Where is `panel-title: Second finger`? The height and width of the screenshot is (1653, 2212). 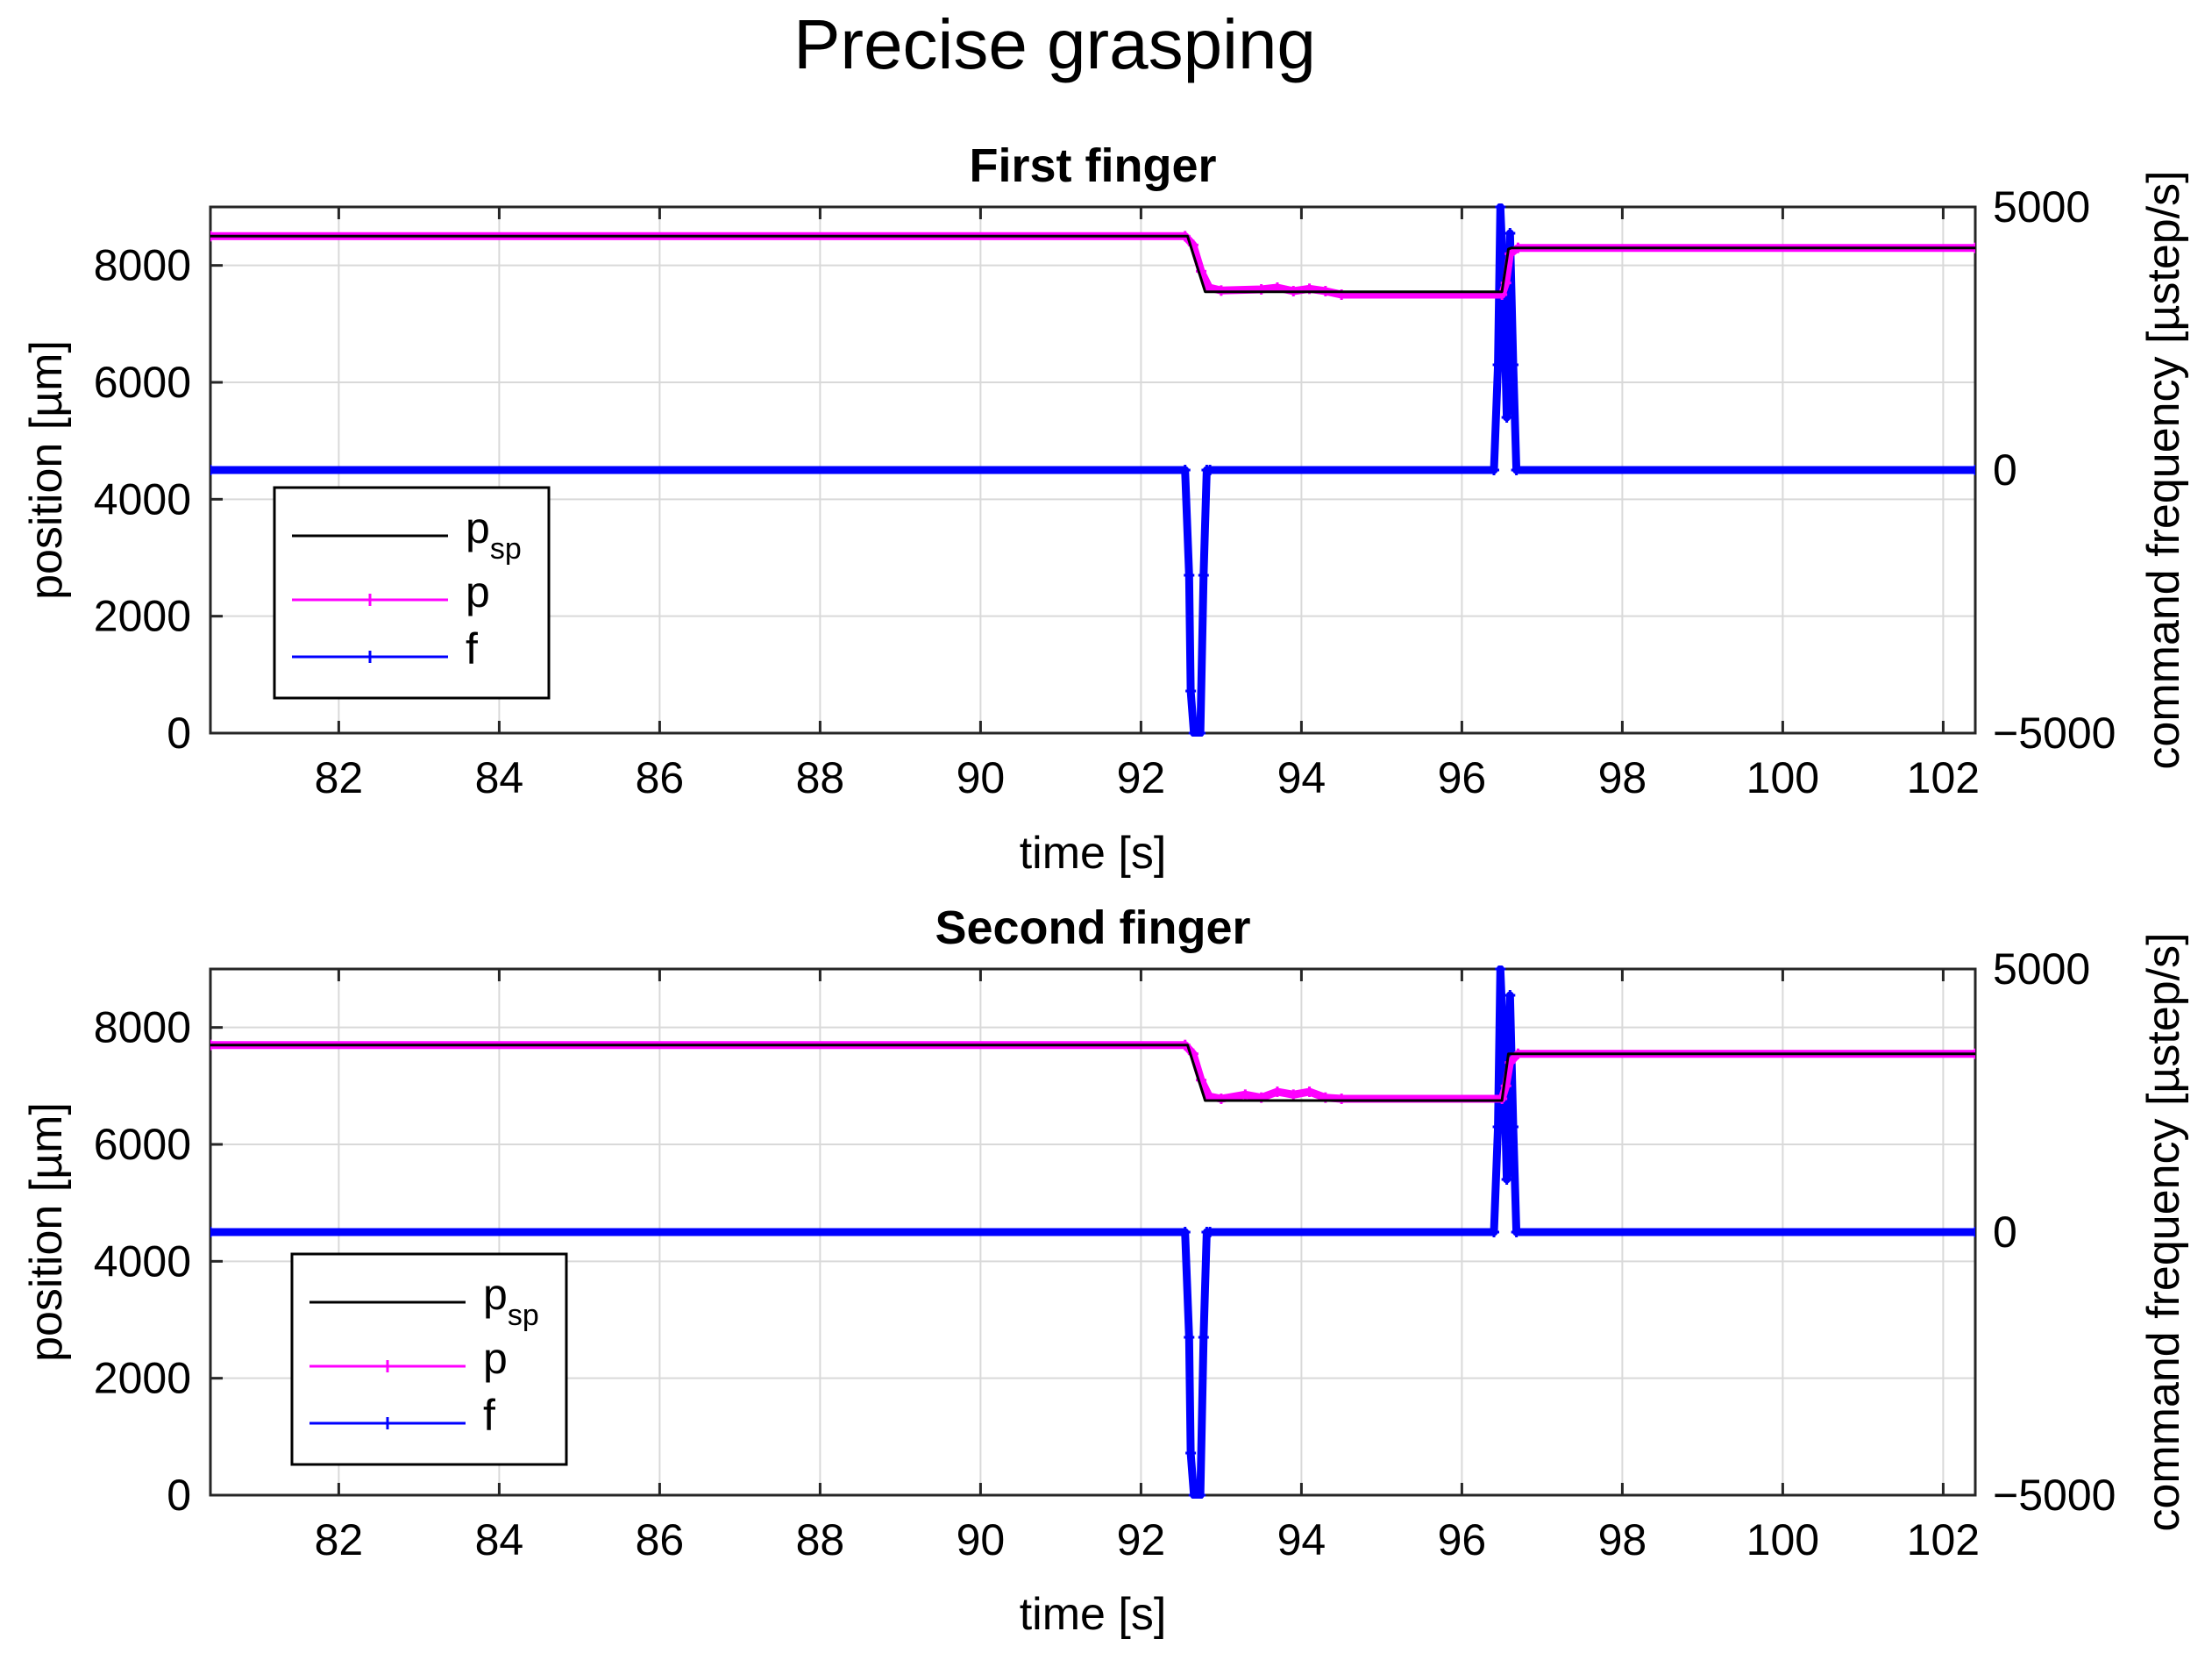
panel-title: Second finger is located at coordinates (1092, 927).